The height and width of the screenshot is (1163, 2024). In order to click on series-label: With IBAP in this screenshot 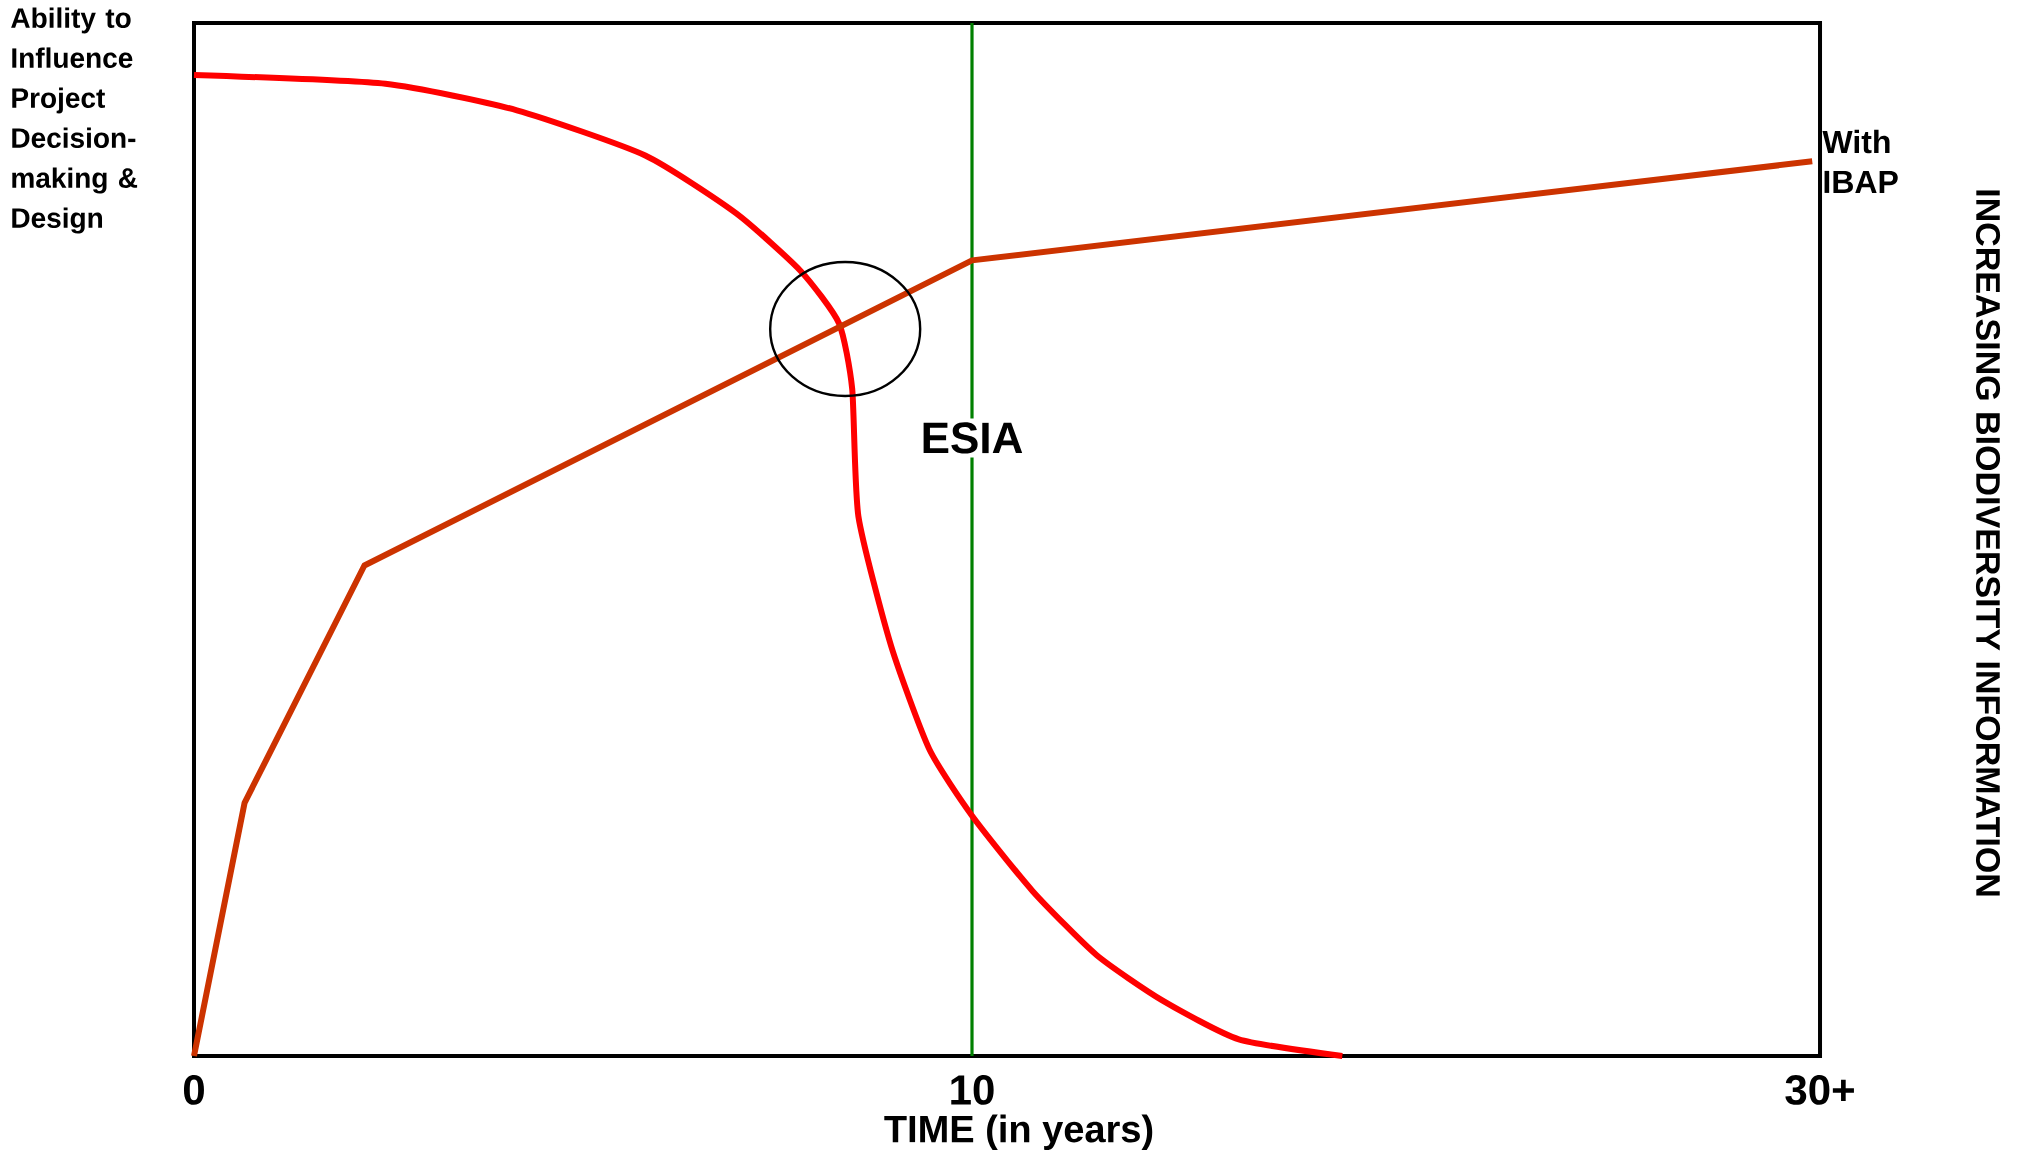, I will do `click(1860, 161)`.